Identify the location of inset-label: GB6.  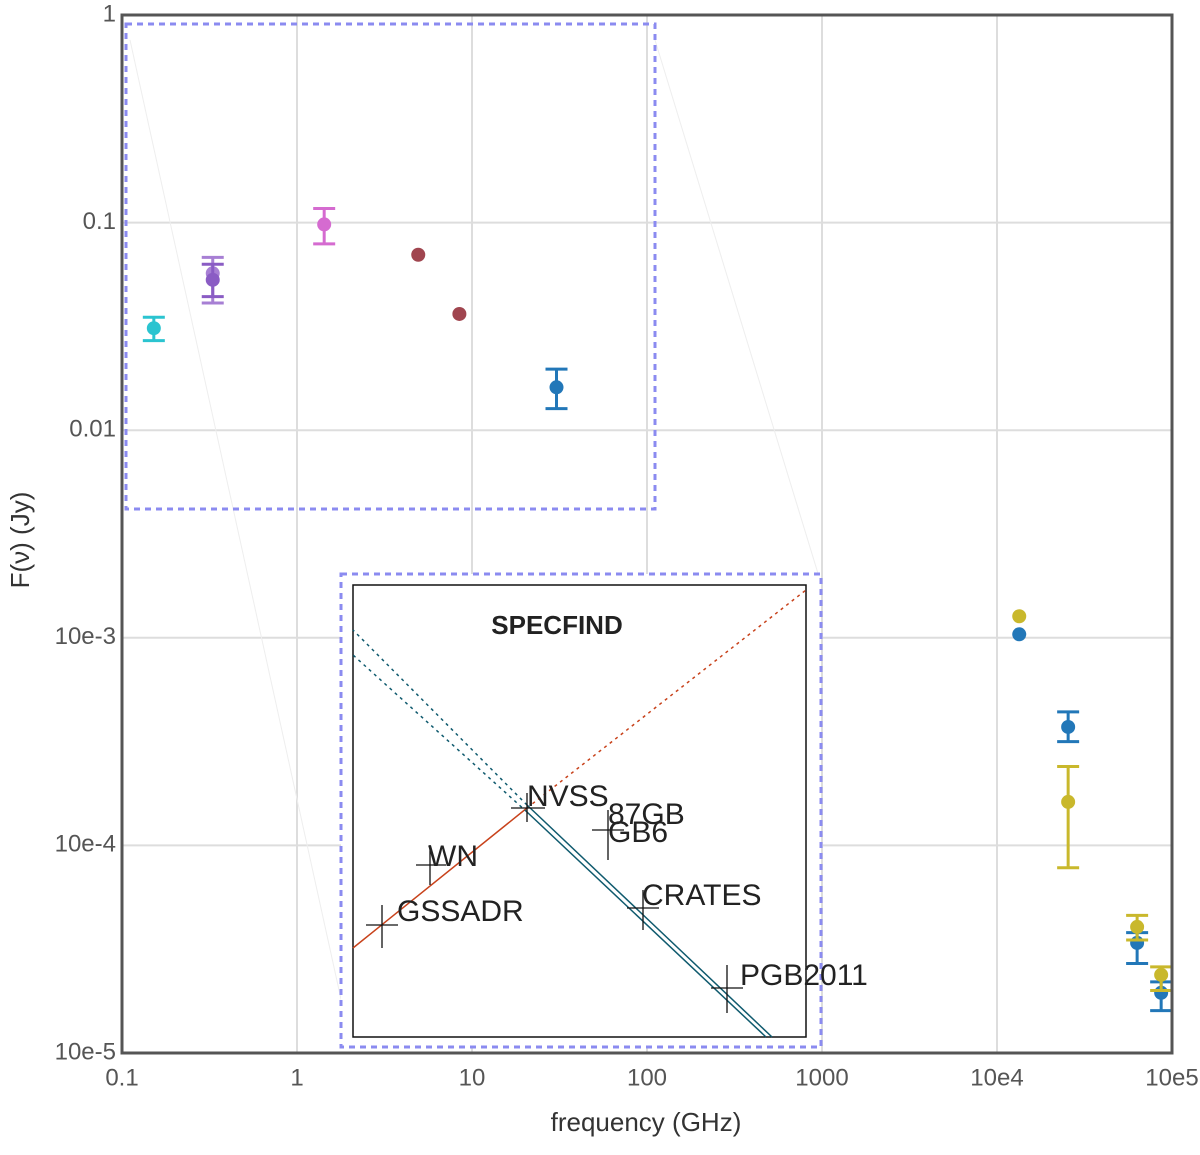
(638, 832).